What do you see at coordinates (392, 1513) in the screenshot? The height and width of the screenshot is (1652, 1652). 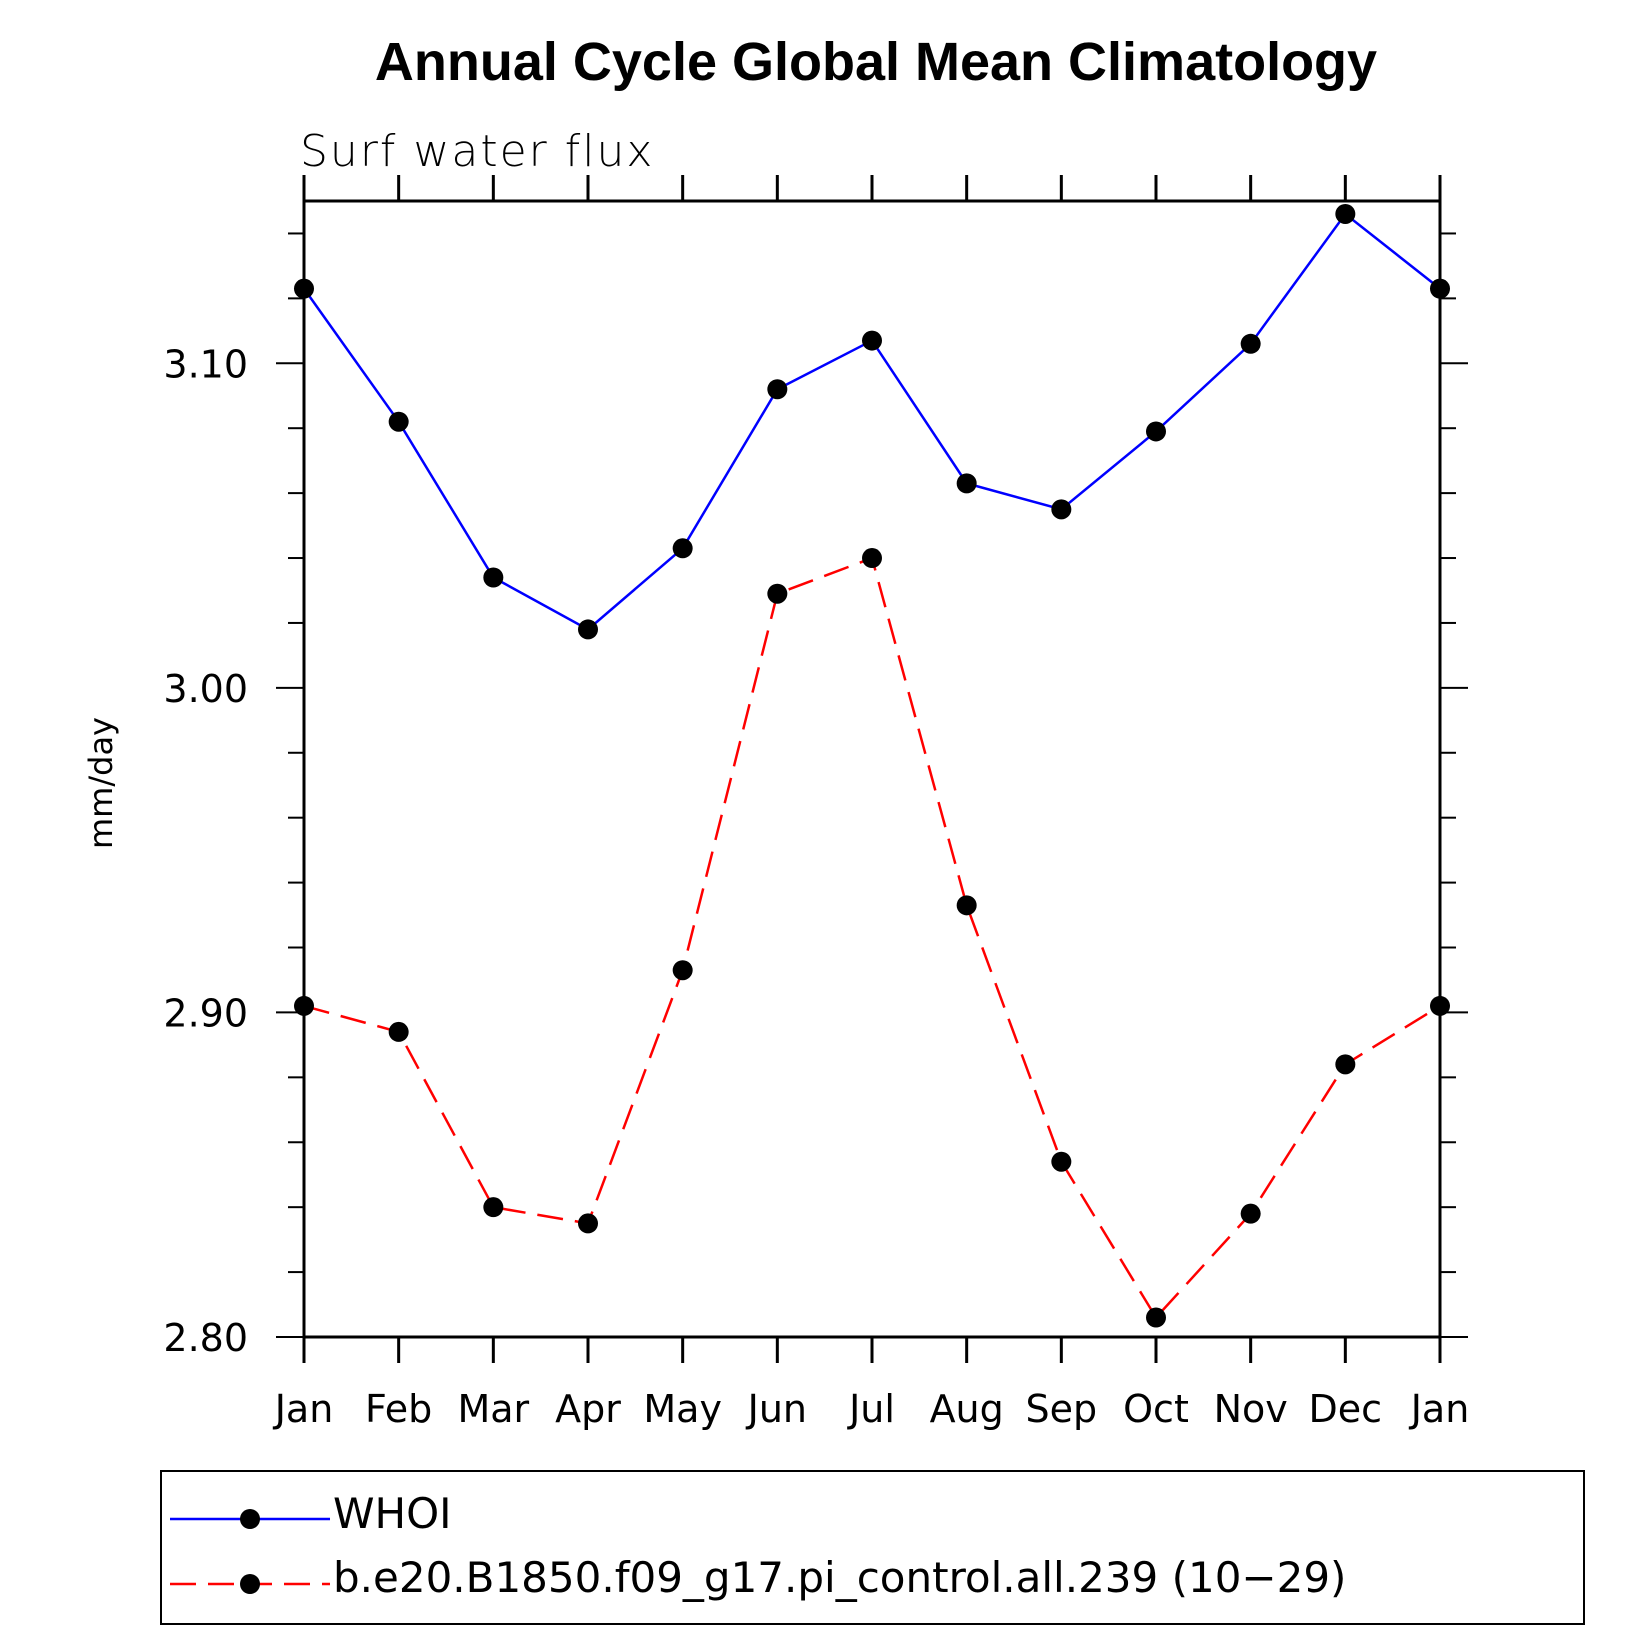 I see `legend-label-whoi: WHOI` at bounding box center [392, 1513].